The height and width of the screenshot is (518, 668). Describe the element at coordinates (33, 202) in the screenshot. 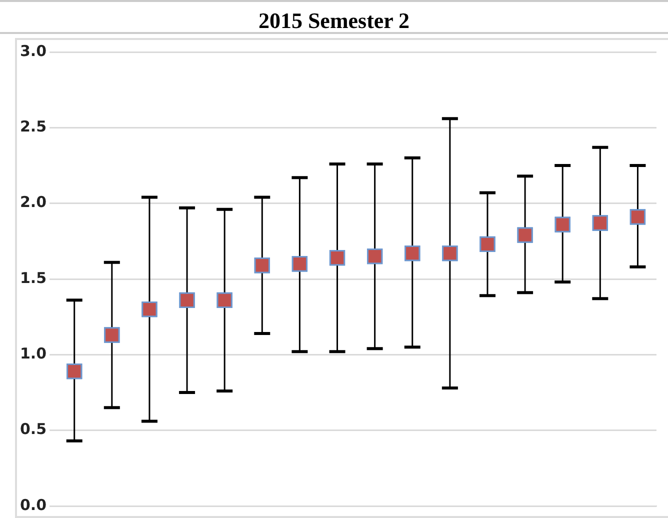

I see `y-tick-label: 2.0` at that location.